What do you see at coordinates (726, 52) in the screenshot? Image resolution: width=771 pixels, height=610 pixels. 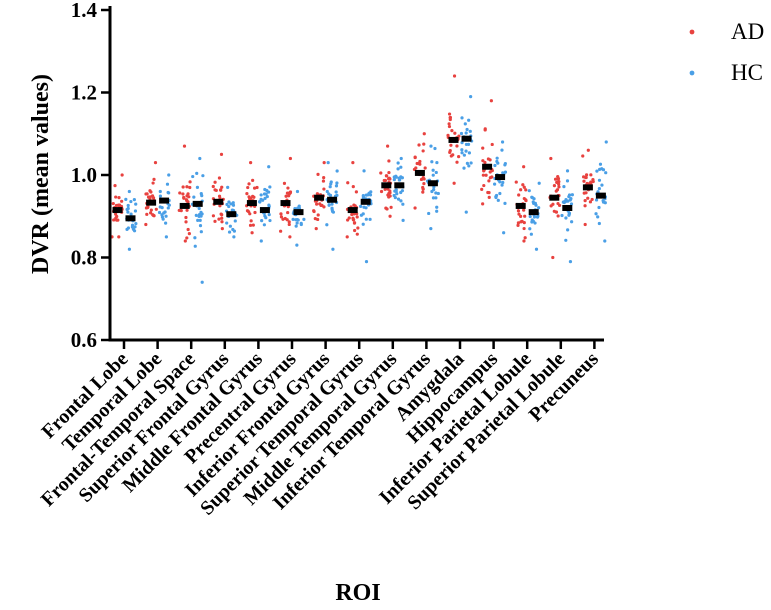 I see `legend: AD HC` at bounding box center [726, 52].